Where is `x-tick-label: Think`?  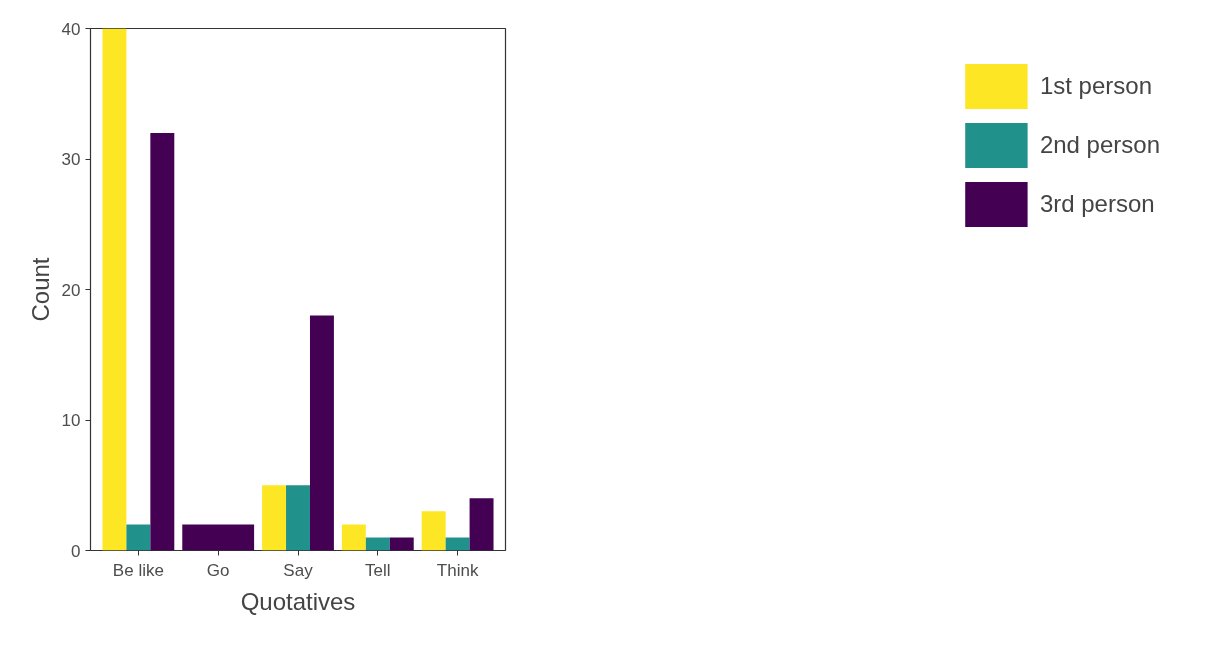
x-tick-label: Think is located at coordinates (457, 570).